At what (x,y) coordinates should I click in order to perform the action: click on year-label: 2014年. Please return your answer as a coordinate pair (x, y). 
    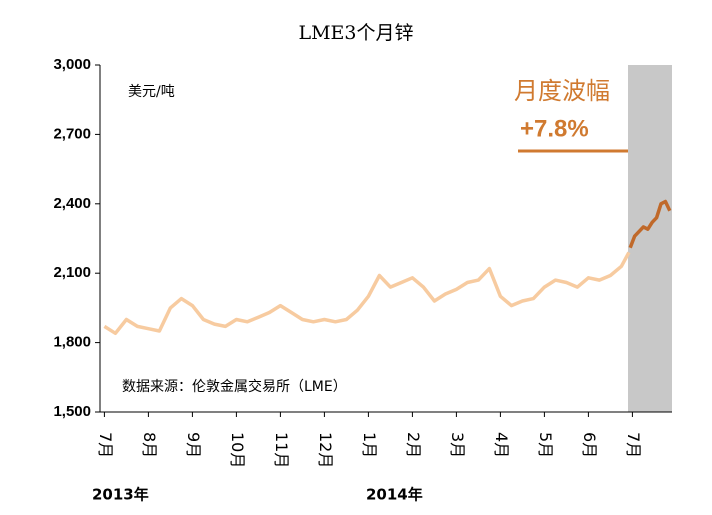
    Looking at the image, I should click on (394, 495).